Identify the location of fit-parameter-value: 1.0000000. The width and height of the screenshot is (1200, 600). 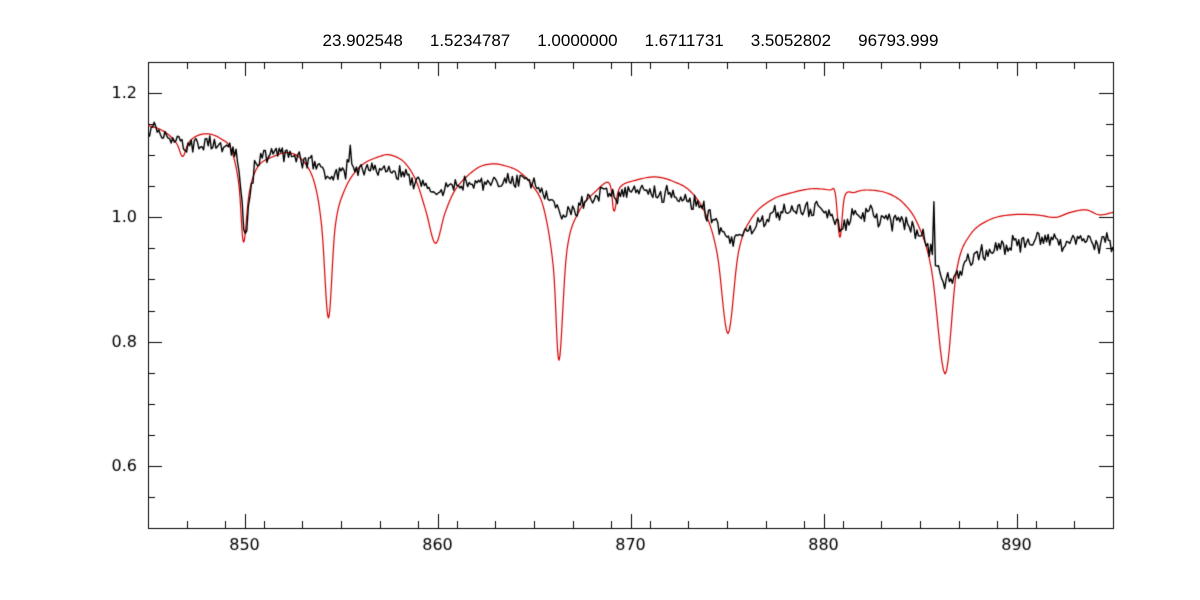
(577, 40).